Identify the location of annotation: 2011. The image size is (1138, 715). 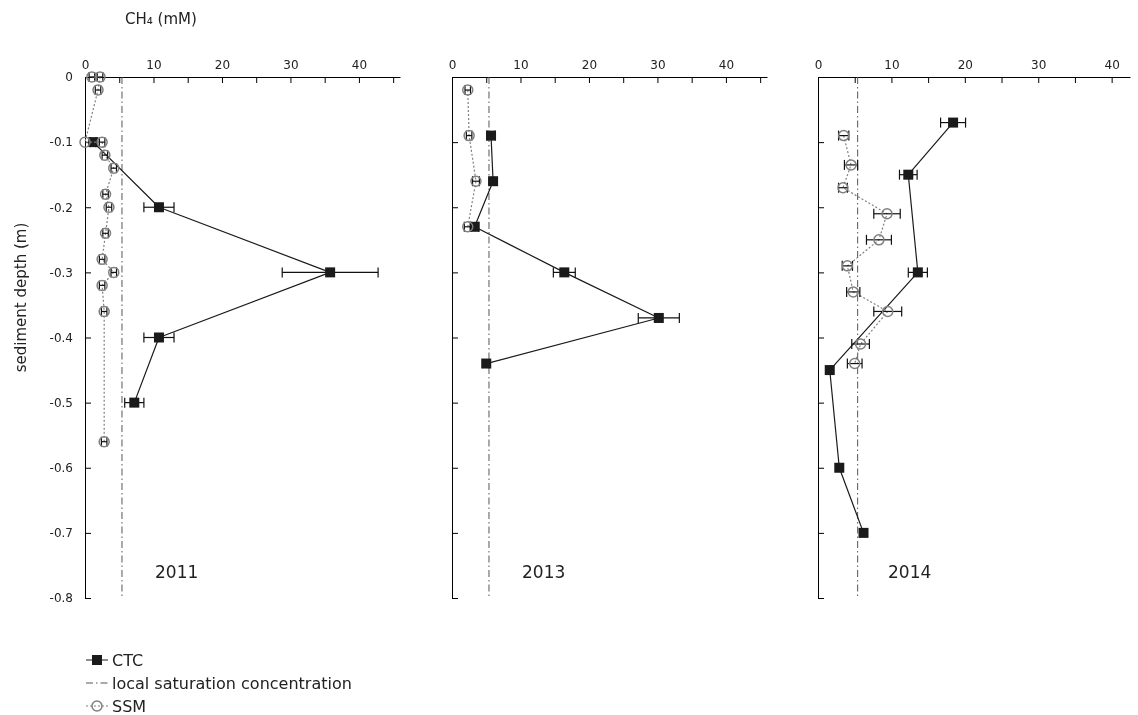
(177, 572).